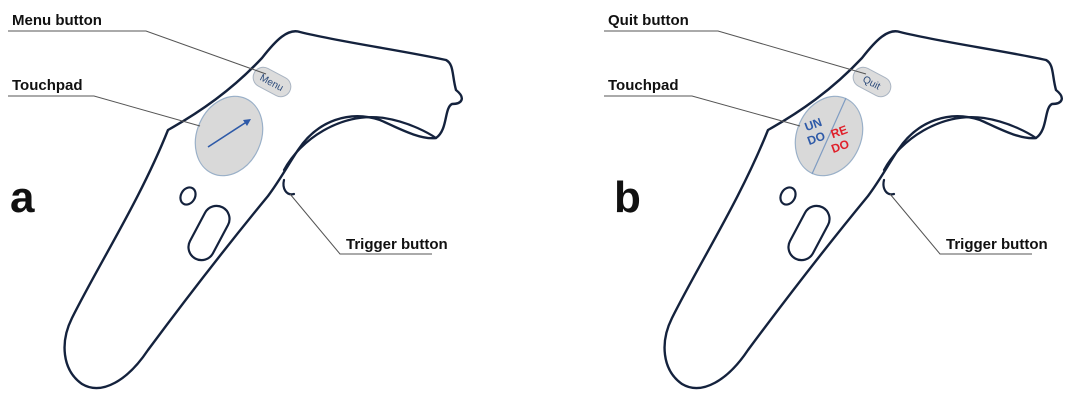 The height and width of the screenshot is (418, 1067). What do you see at coordinates (735, 52) in the screenshot?
I see `quit-button-leader` at bounding box center [735, 52].